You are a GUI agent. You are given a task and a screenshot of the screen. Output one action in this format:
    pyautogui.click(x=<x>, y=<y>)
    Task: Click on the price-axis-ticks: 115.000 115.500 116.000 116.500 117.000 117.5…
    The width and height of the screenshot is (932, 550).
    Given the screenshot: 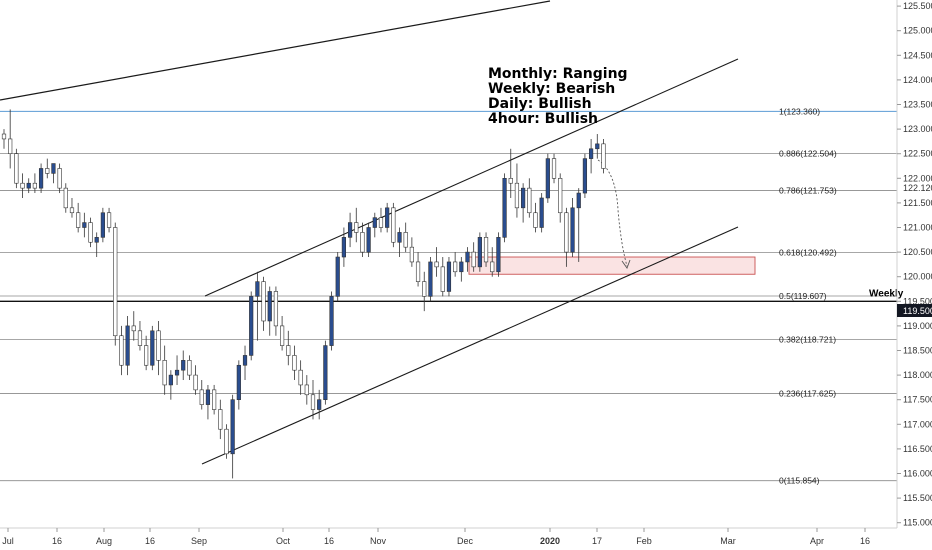 What is the action you would take?
    pyautogui.click(x=914, y=264)
    